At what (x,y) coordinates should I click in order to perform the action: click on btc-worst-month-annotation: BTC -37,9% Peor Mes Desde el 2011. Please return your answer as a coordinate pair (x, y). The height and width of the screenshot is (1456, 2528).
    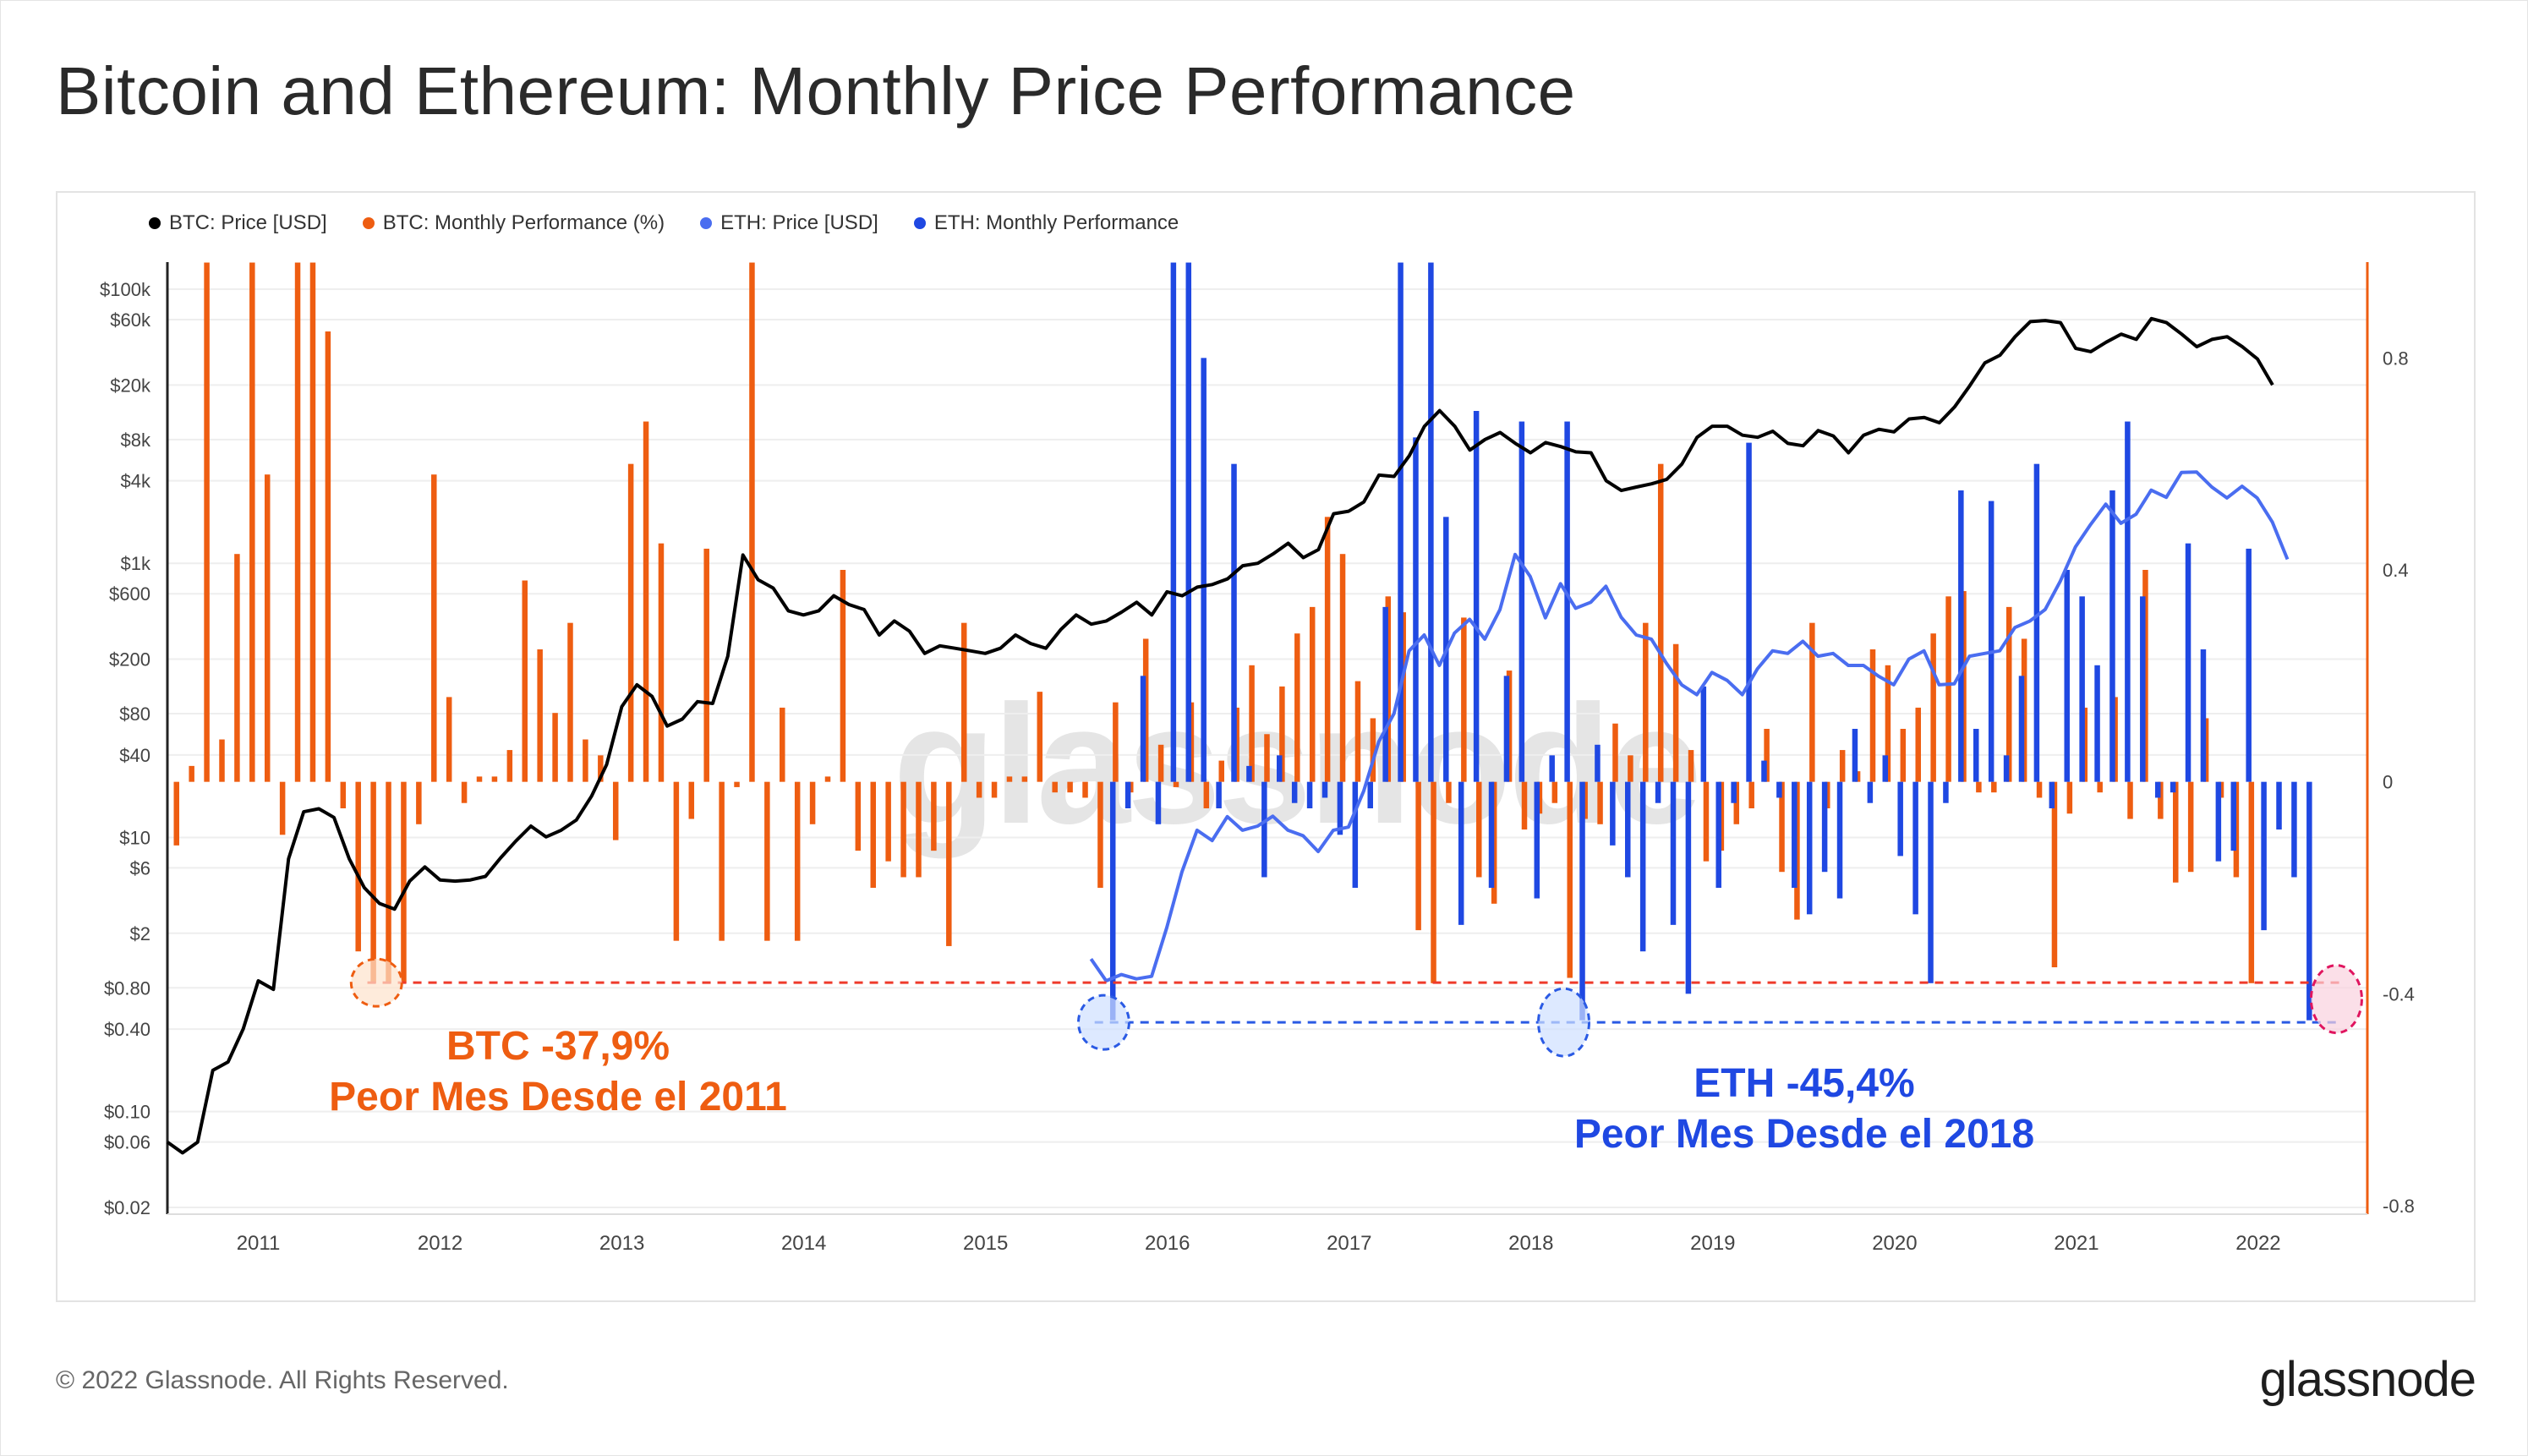
    Looking at the image, I should click on (558, 1072).